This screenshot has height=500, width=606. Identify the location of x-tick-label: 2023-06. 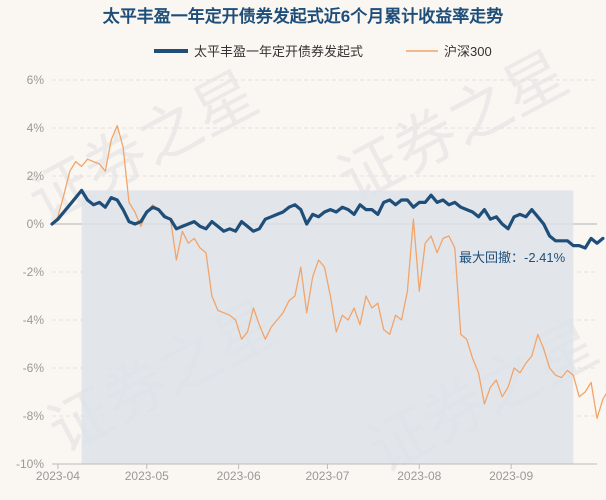
(239, 476).